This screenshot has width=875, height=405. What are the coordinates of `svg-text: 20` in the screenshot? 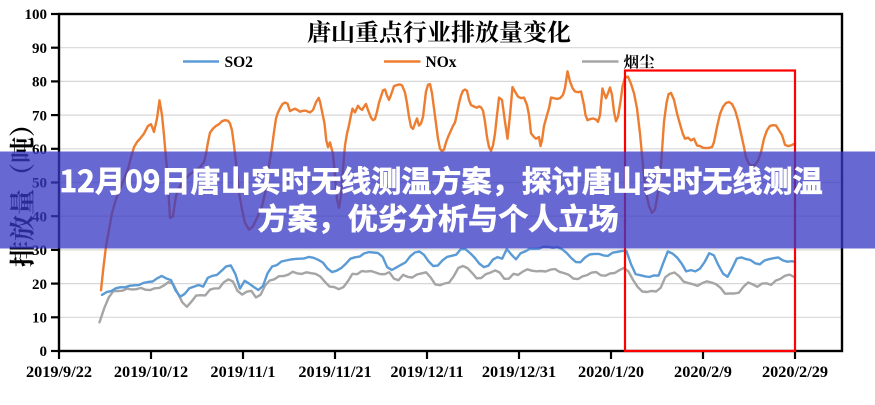 It's located at (39, 285).